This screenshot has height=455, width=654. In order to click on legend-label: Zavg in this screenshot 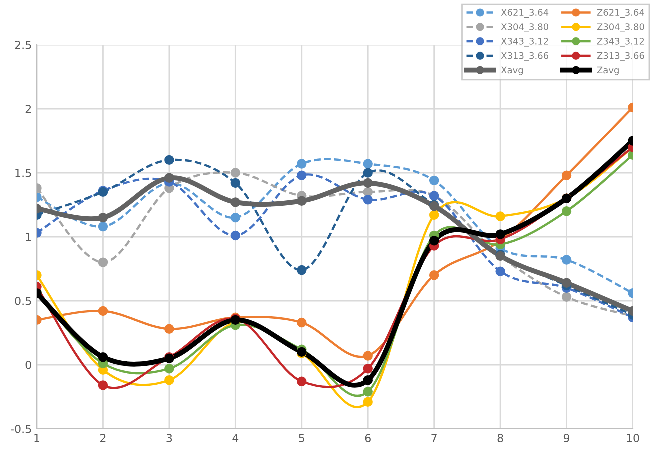, I will do `click(608, 71)`.